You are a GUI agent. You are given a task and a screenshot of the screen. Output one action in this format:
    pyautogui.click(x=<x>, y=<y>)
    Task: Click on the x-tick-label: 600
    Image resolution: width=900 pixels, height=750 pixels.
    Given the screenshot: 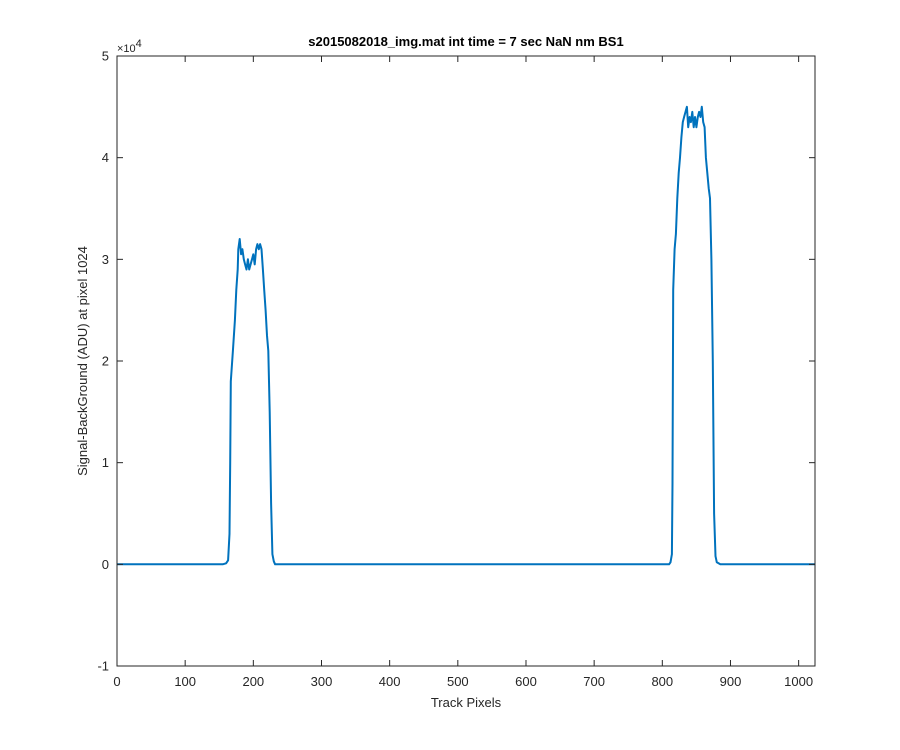 What is the action you would take?
    pyautogui.click(x=526, y=681)
    